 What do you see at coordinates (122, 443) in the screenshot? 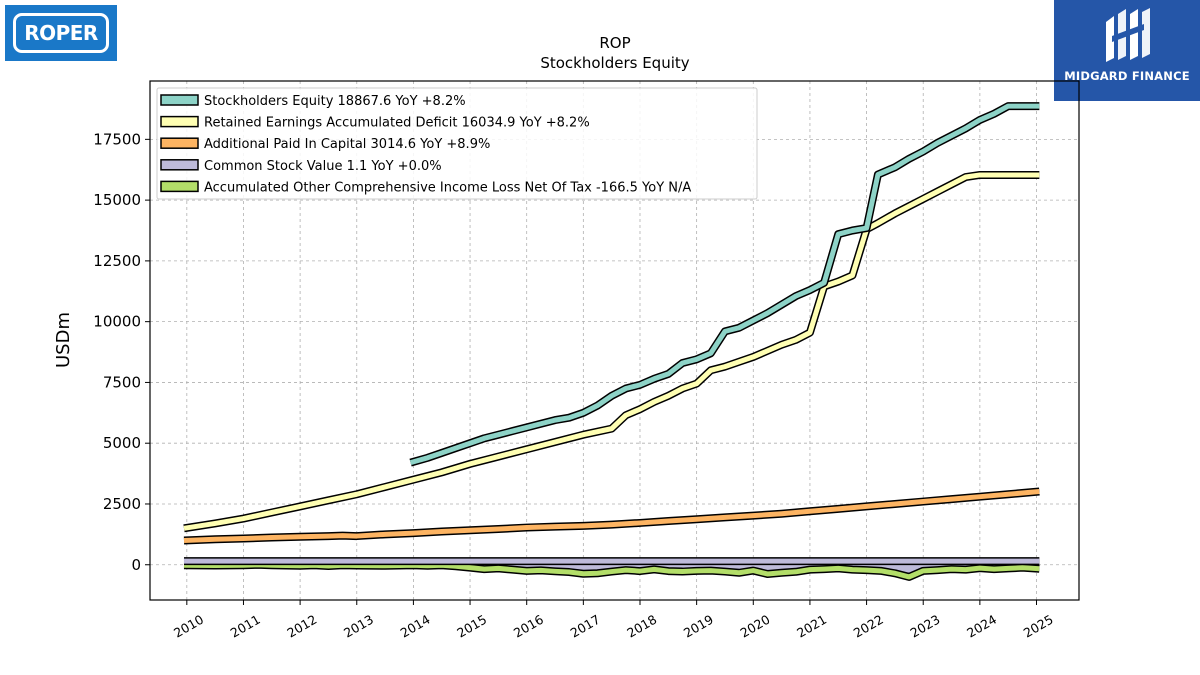
I see `y-tick-label: 5000` at bounding box center [122, 443].